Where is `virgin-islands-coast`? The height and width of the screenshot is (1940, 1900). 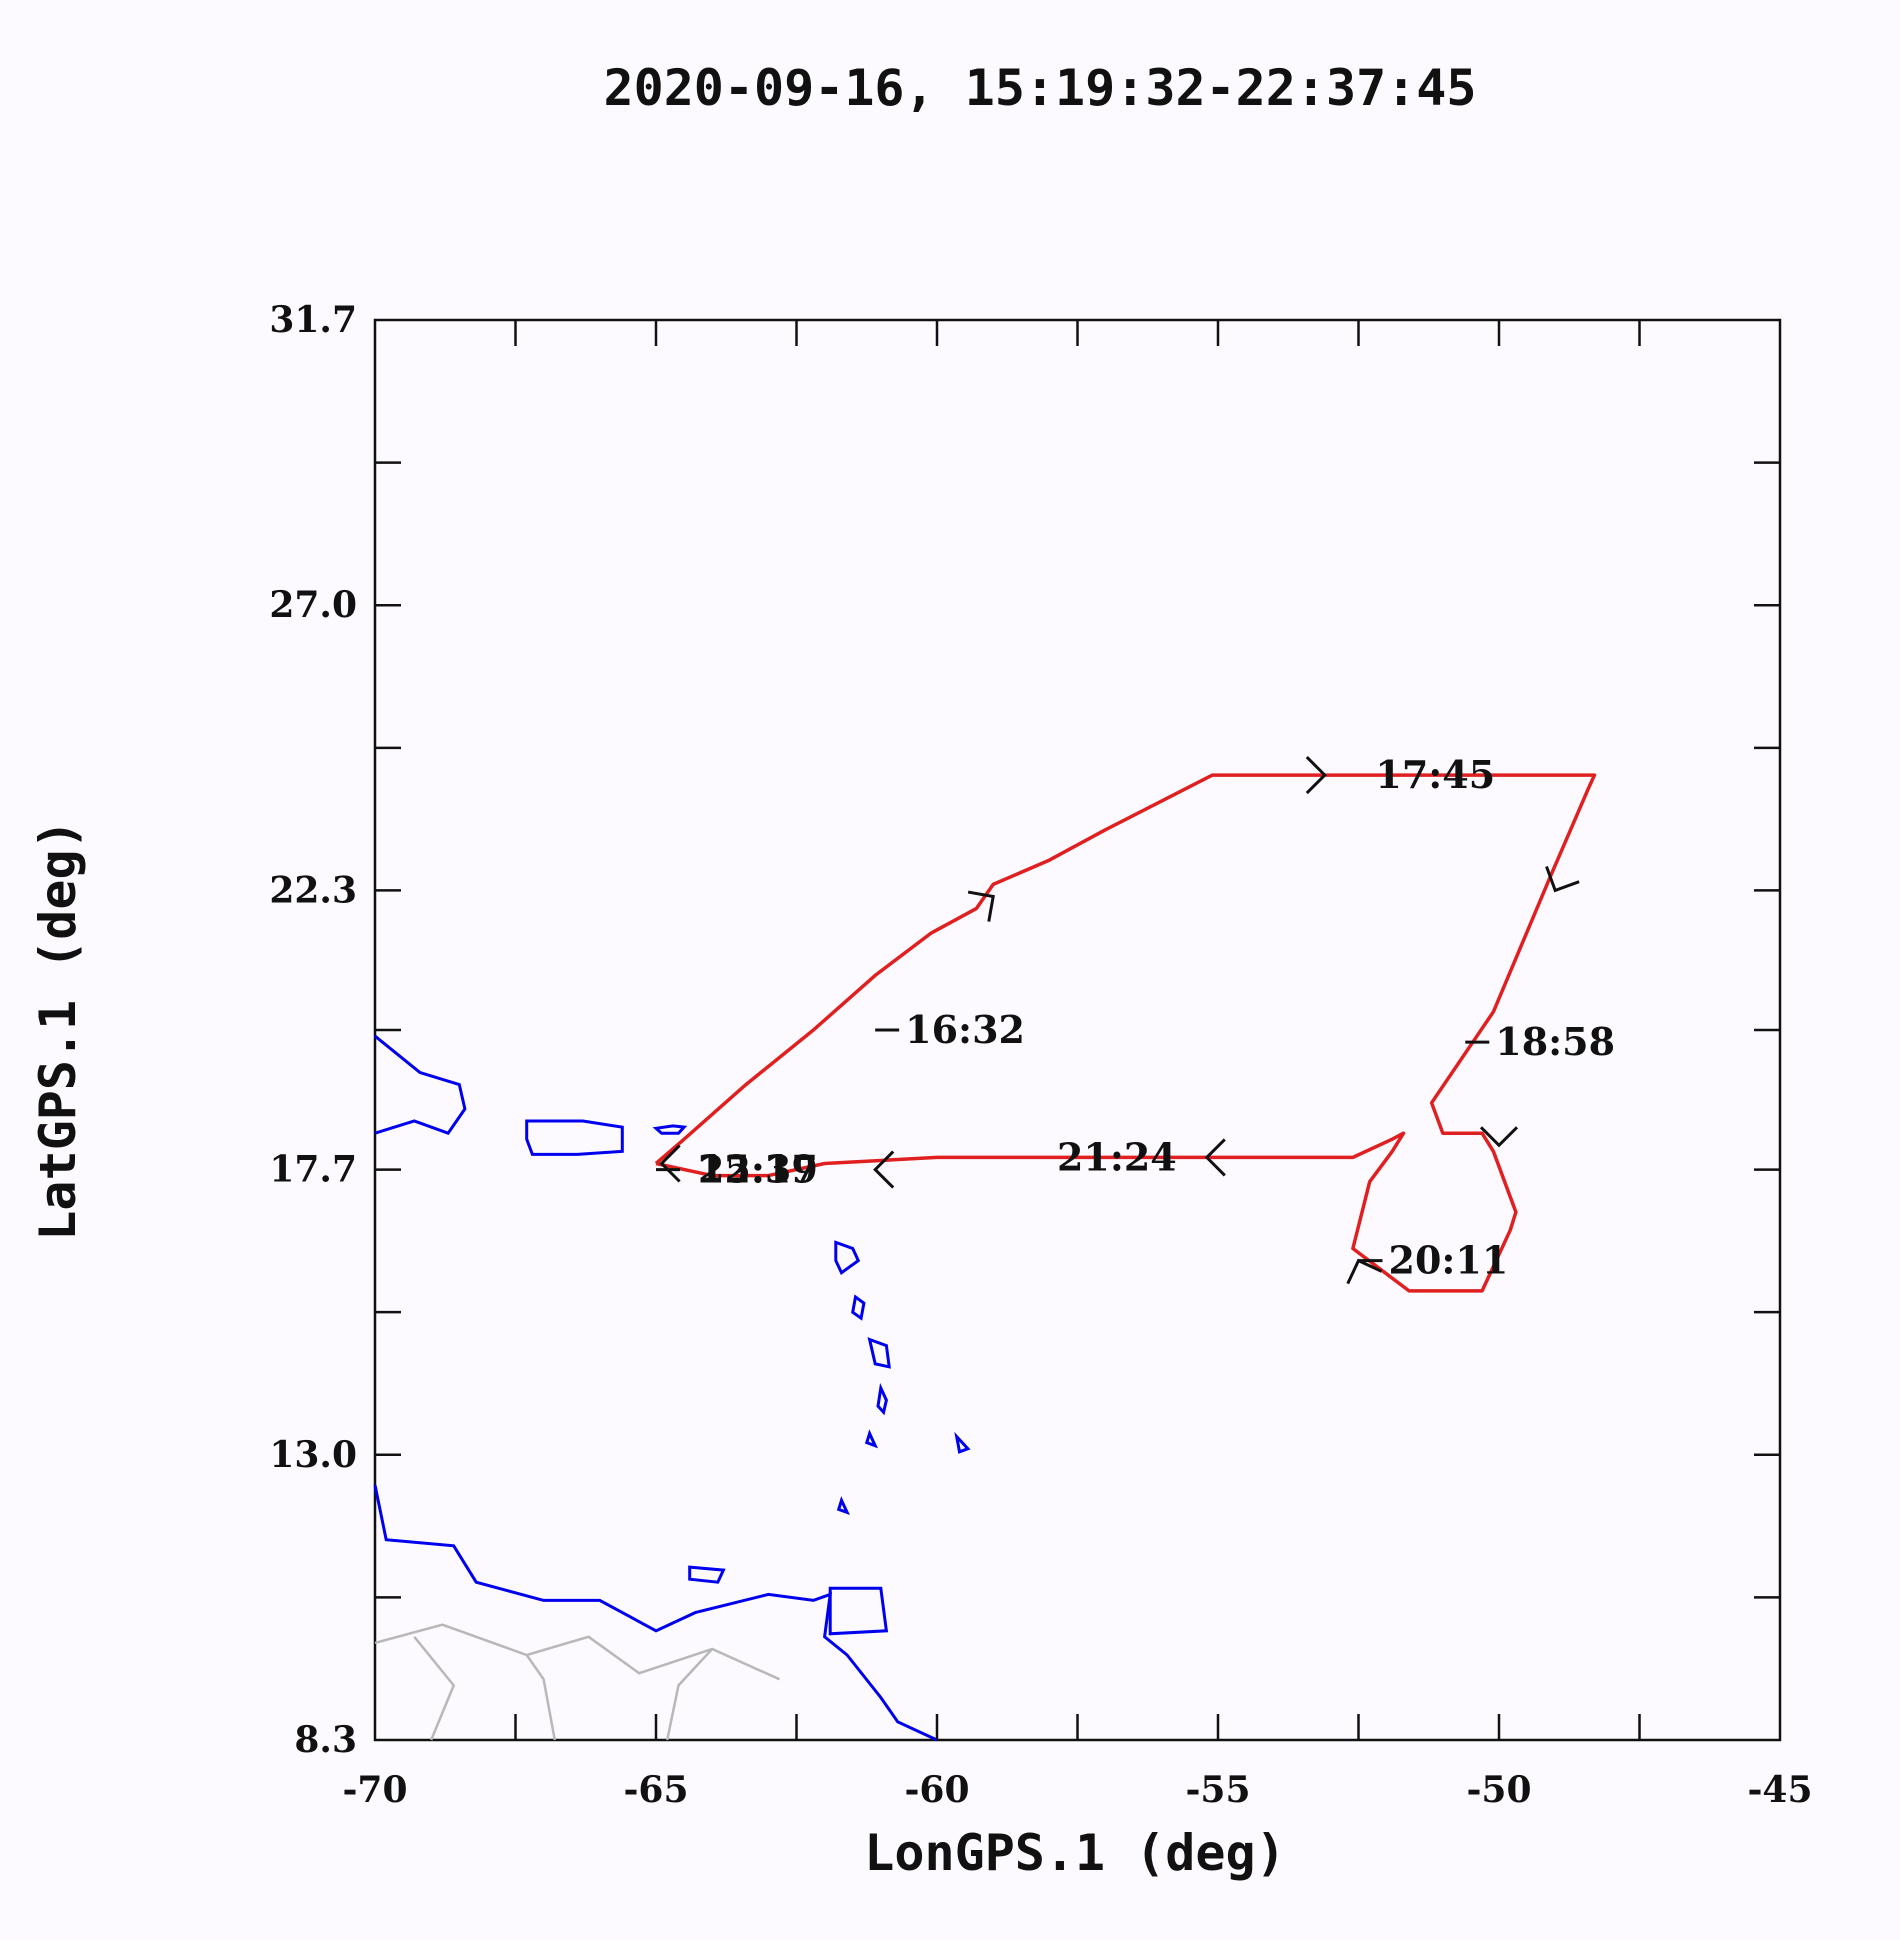
virgin-islands-coast is located at coordinates (670, 1129).